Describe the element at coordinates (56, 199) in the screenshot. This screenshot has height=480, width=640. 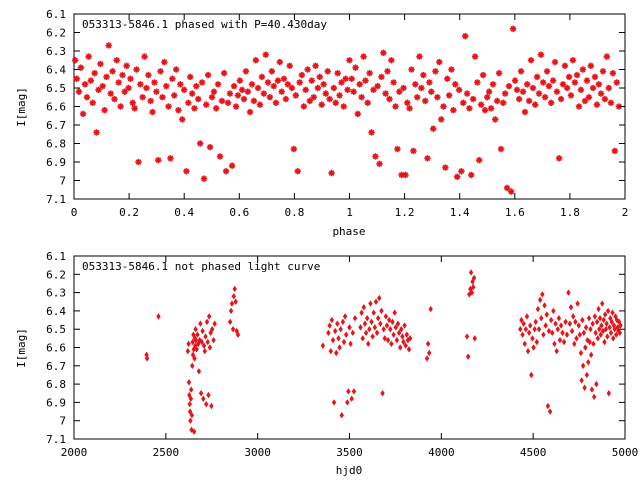
I see `phased-y-tick-label: 7.1` at that location.